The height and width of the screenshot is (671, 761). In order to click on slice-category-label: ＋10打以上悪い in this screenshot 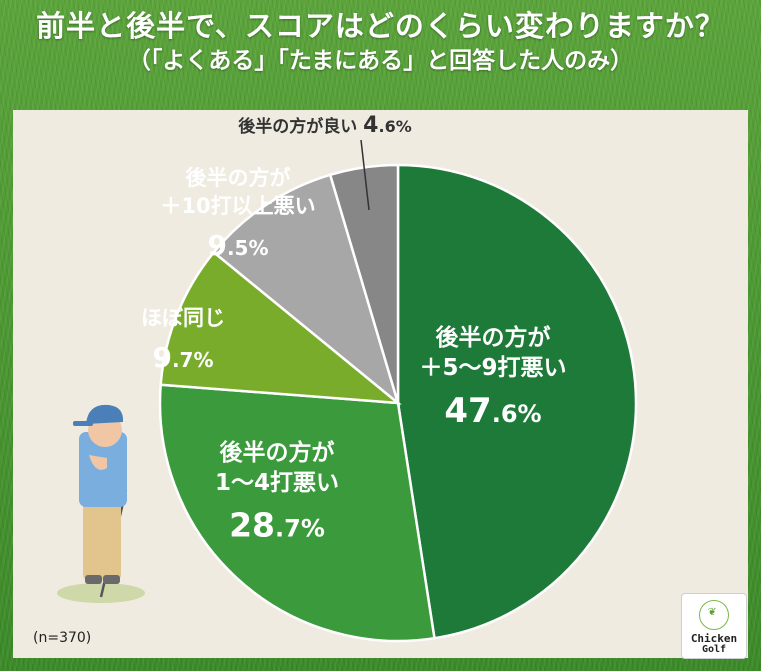, I will do `click(237, 206)`.